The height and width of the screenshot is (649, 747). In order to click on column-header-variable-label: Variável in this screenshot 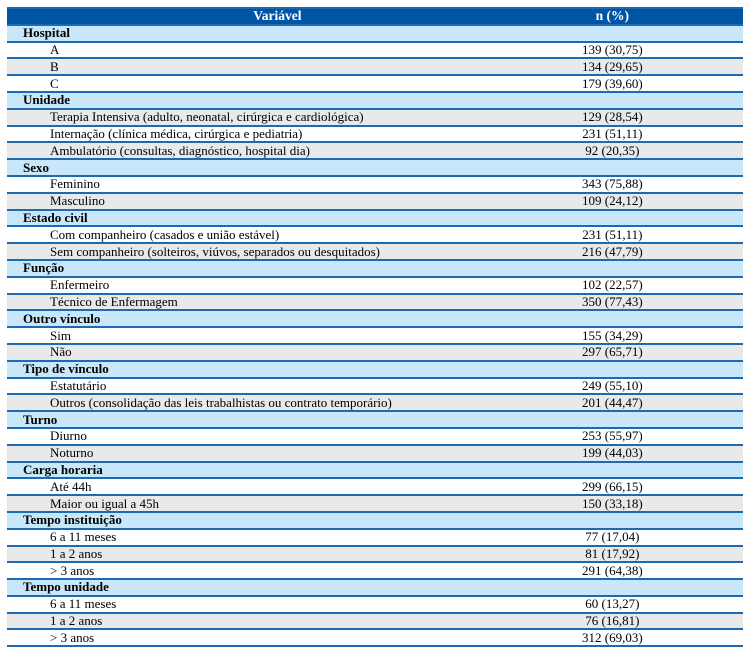, I will do `click(277, 16)`.